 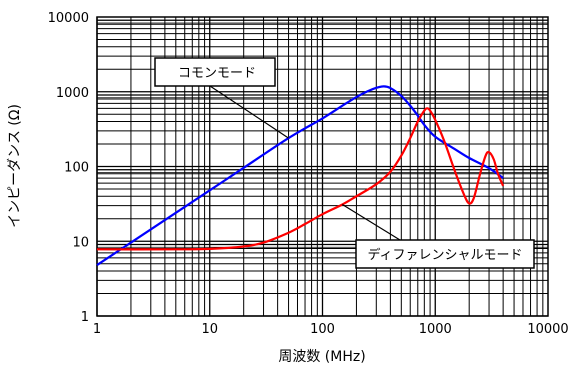 What do you see at coordinates (547, 329) in the screenshot?
I see `x-tick-label: 10000` at bounding box center [547, 329].